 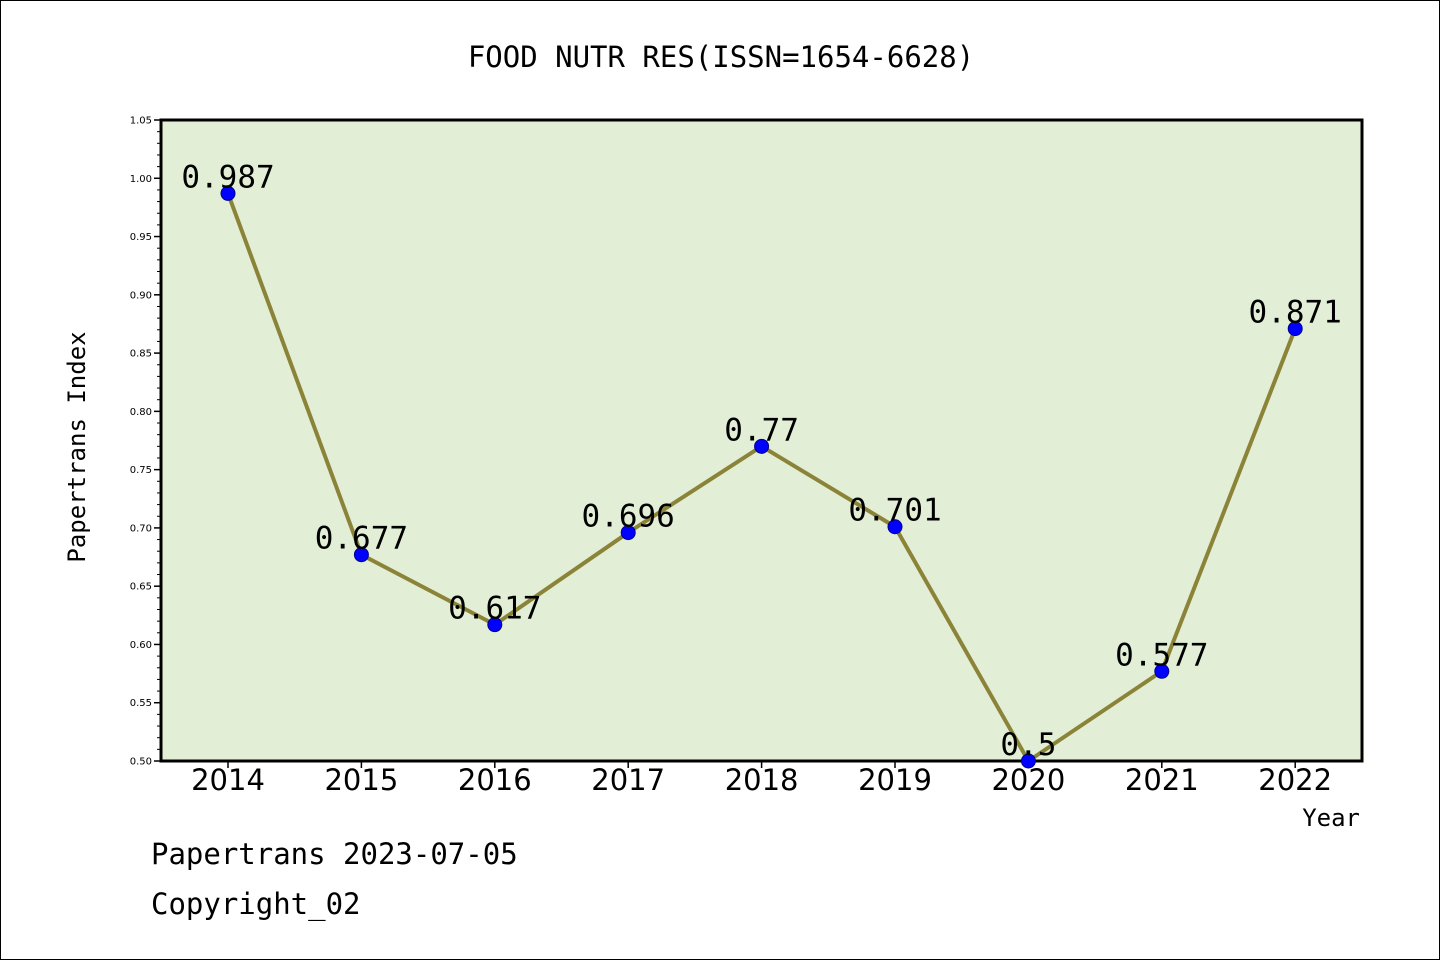 I want to click on x-tick-label: 2016, so click(x=495, y=780).